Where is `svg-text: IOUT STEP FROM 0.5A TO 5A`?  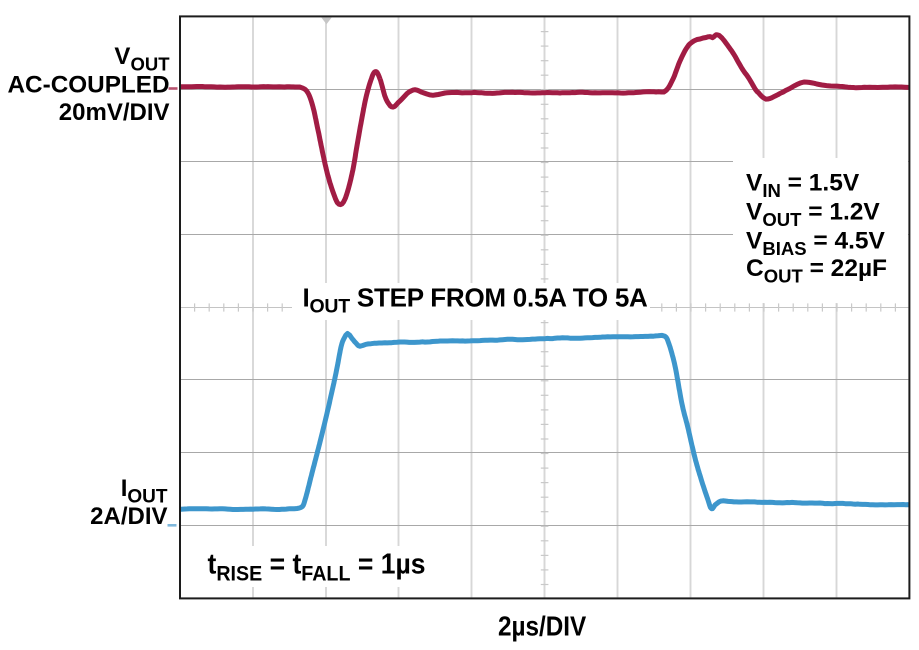 svg-text: IOUT STEP FROM 0.5A TO 5A is located at coordinates (476, 300).